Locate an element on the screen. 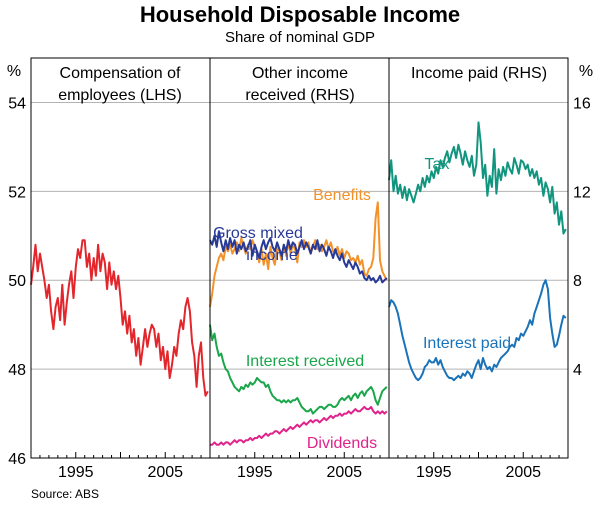  left-tick-label: 54 is located at coordinates (17, 103).